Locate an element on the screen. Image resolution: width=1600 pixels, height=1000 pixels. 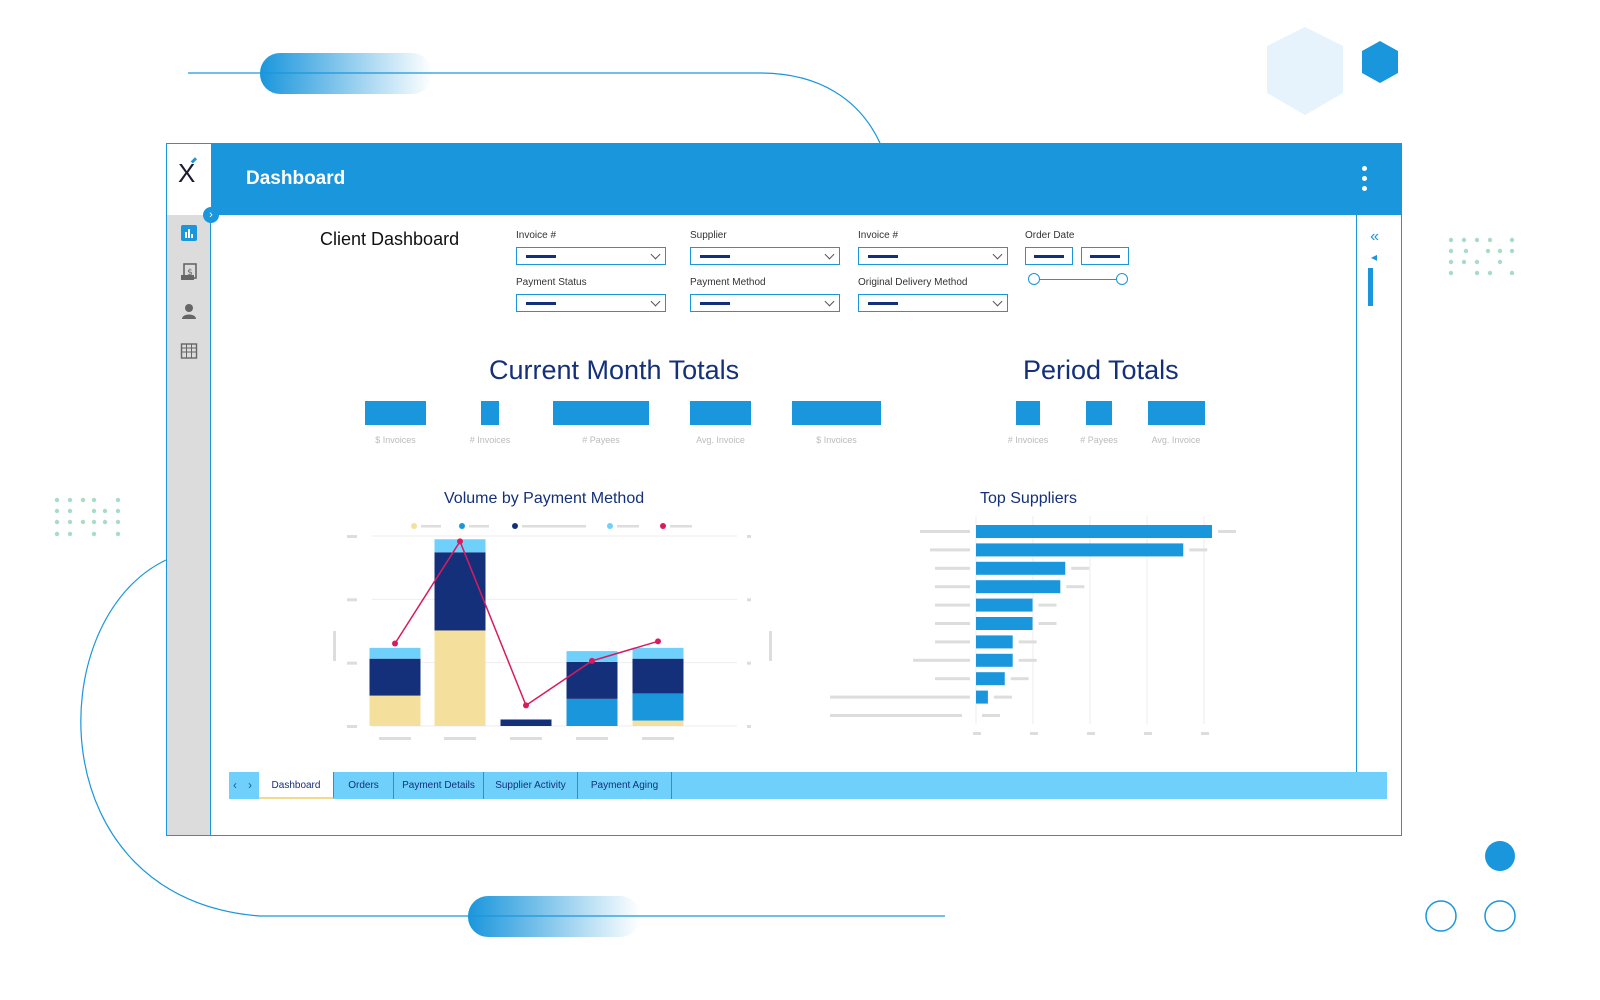
volume-chart-title: Volume by Payment Method is located at coordinates (544, 498).